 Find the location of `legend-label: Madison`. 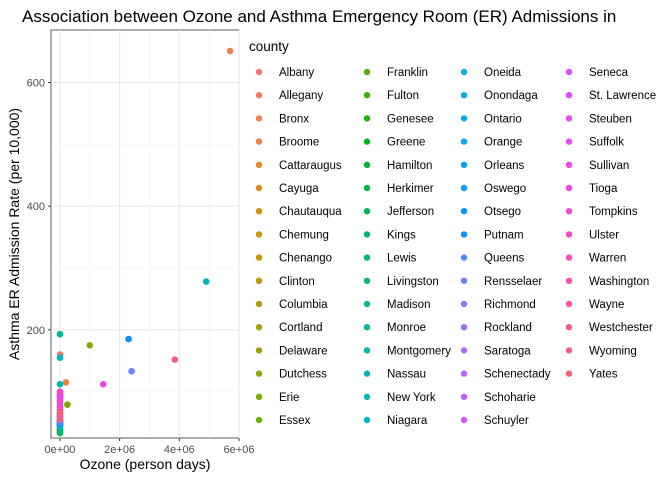

legend-label: Madison is located at coordinates (408, 305).